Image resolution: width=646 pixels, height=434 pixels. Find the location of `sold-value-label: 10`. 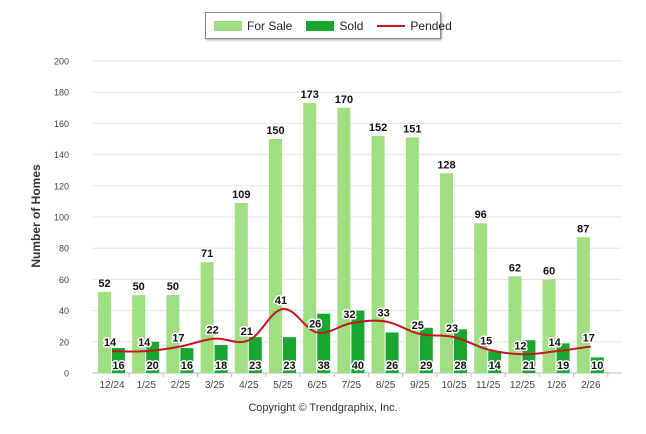

sold-value-label: 10 is located at coordinates (597, 366).